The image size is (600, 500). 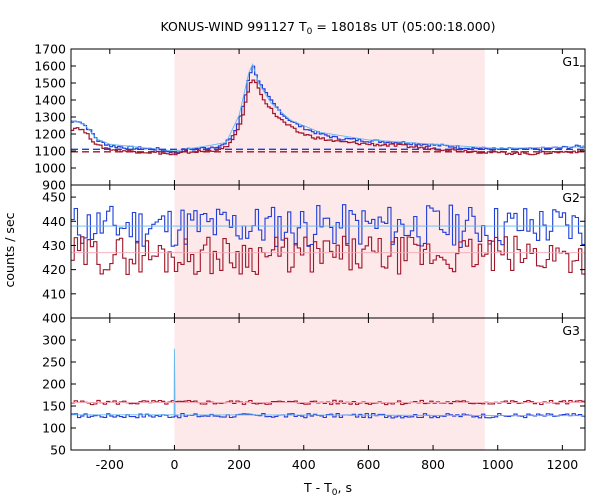 I want to click on panel-label-g3: G3, so click(x=571, y=330).